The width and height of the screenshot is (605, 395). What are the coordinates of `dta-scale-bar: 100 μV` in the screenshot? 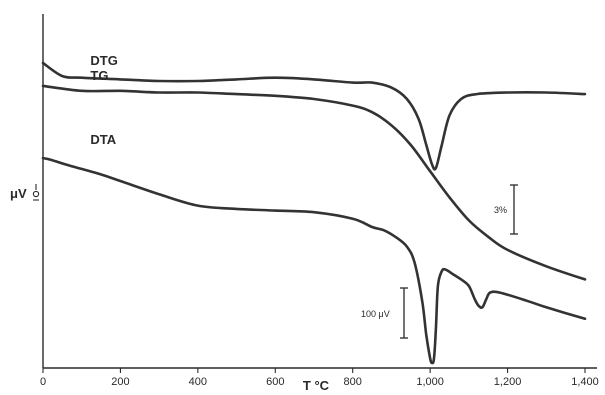 It's located at (384, 313).